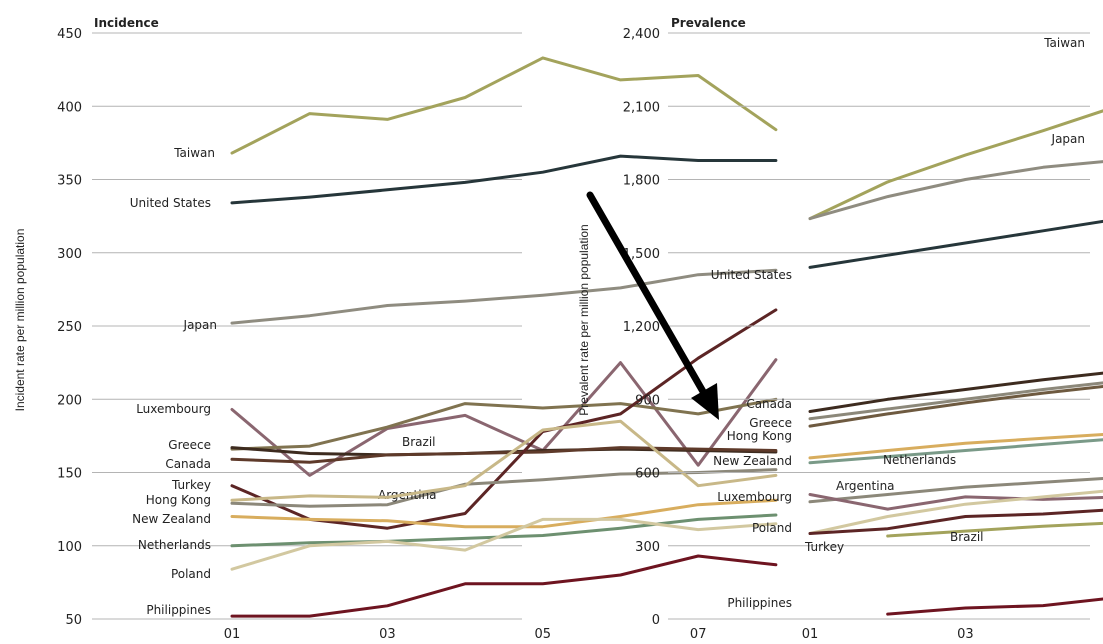 The width and height of the screenshot is (1103, 644). What do you see at coordinates (419, 442) in the screenshot?
I see `incidence-series-brazil-label: Brazil` at bounding box center [419, 442].